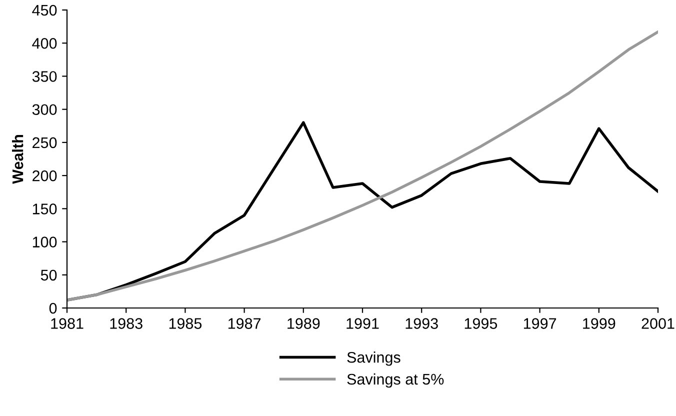 Image resolution: width=676 pixels, height=416 pixels. I want to click on y-tick-label: 100, so click(44, 242).